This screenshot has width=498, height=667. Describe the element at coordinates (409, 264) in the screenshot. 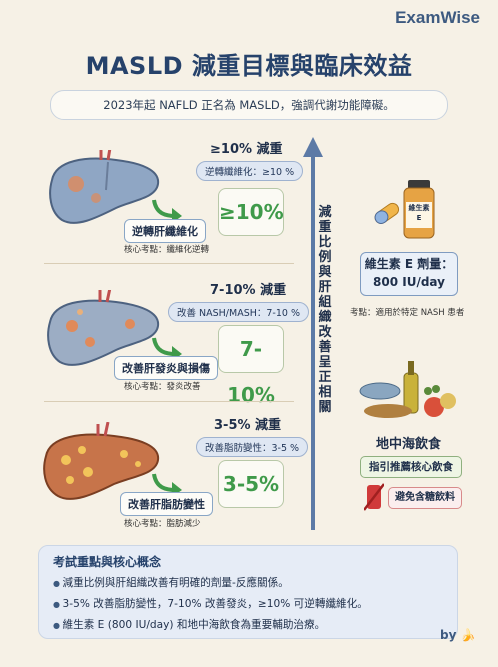

I see `vitamin-dose-label: 維生素 E 劑量：` at that location.